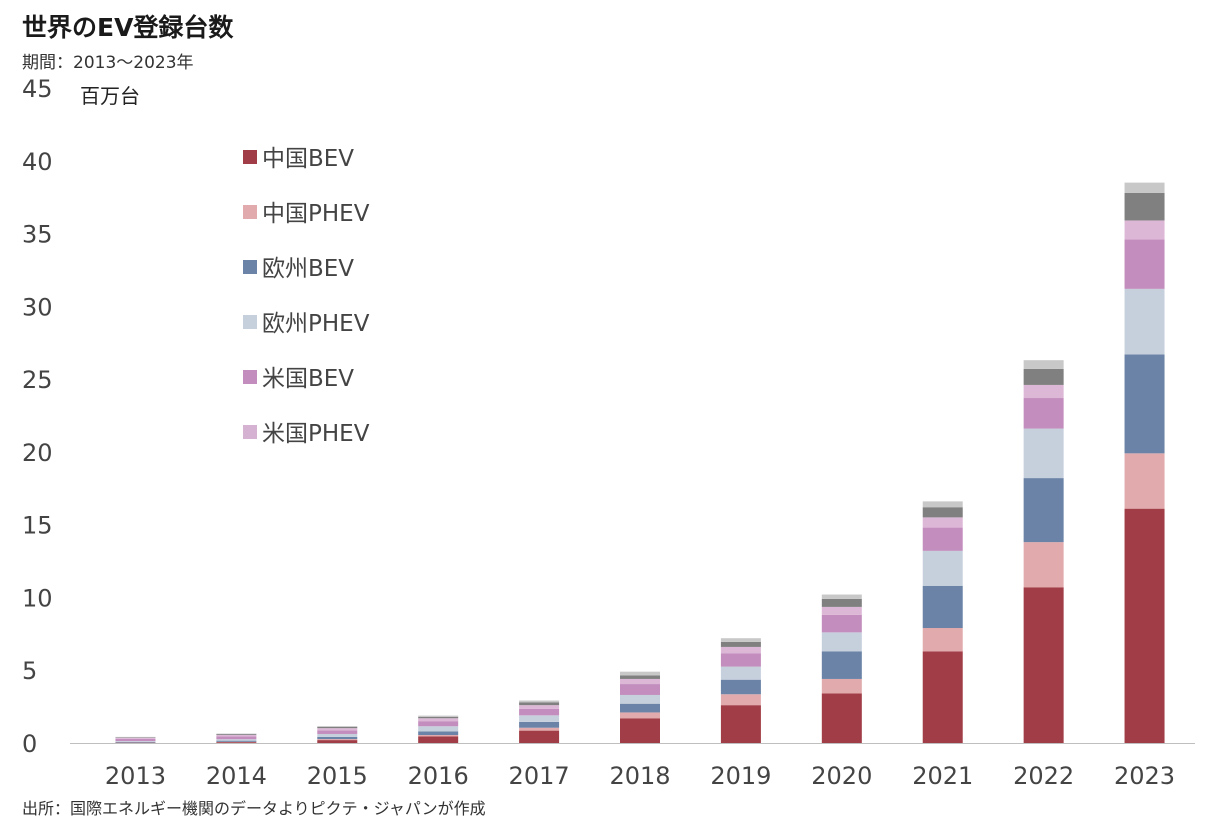 The height and width of the screenshot is (822, 1210). Describe the element at coordinates (236, 776) in the screenshot. I see `x-tick-label: 2014` at that location.